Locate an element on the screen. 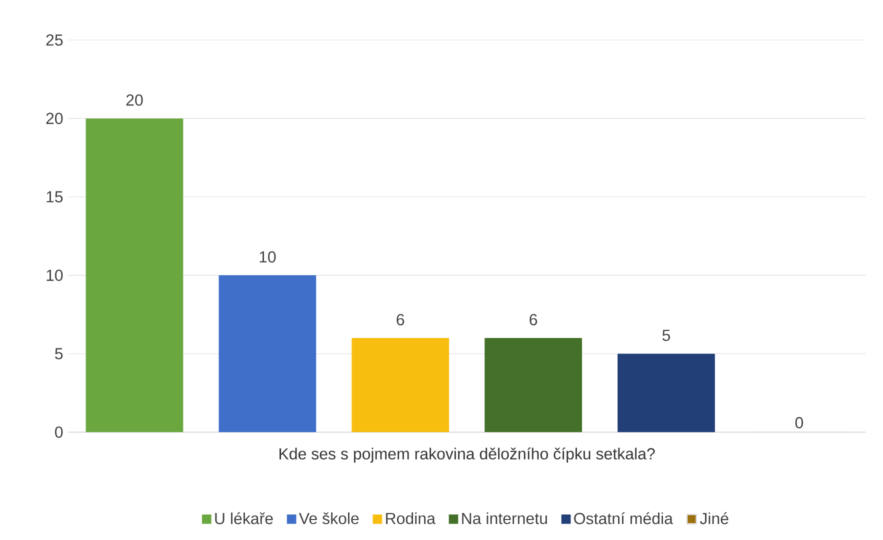  legend-label: U lékaře is located at coordinates (244, 518).